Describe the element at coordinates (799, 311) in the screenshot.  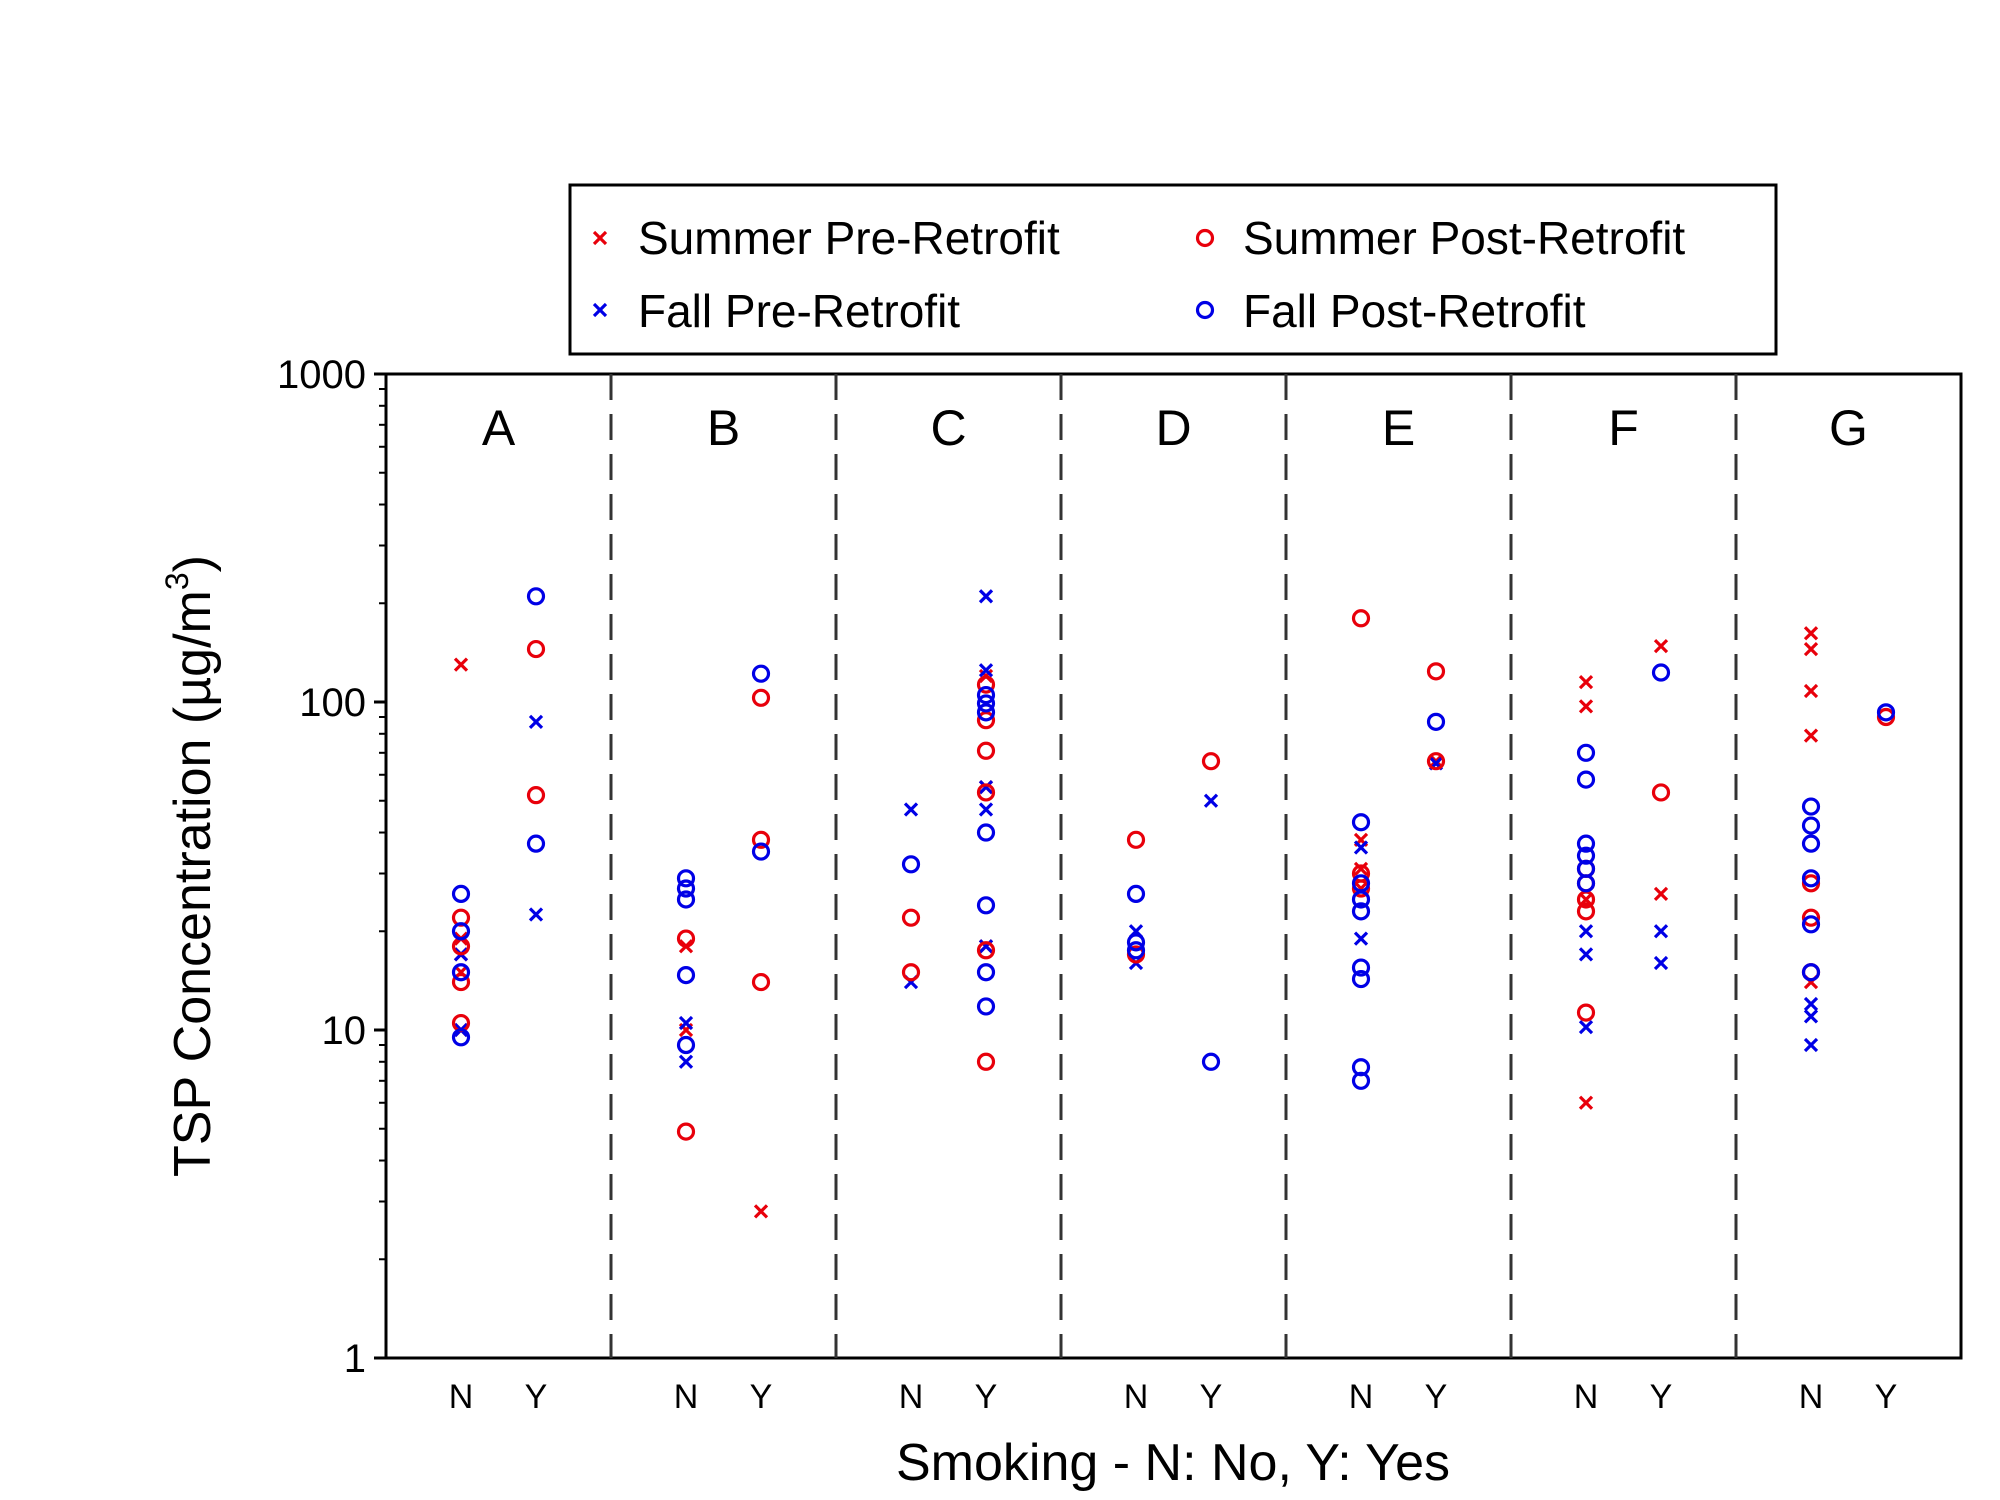
I see `legend-label-fall-pre: Fall Pre-Retrofit` at that location.